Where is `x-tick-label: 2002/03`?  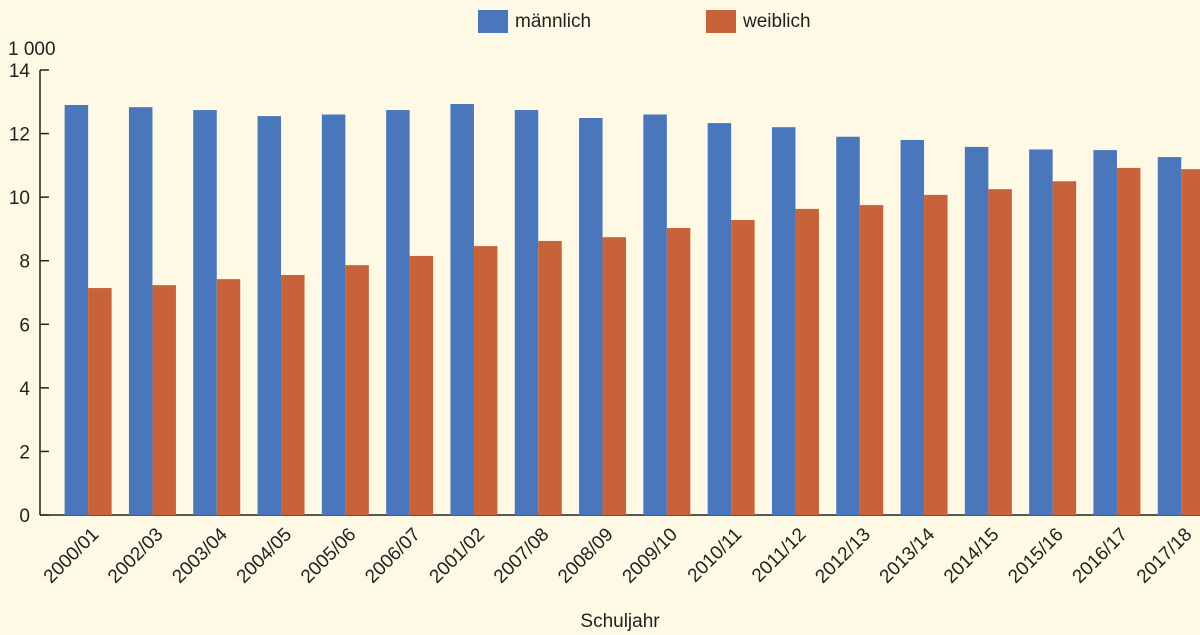
x-tick-label: 2002/03 is located at coordinates (135, 555).